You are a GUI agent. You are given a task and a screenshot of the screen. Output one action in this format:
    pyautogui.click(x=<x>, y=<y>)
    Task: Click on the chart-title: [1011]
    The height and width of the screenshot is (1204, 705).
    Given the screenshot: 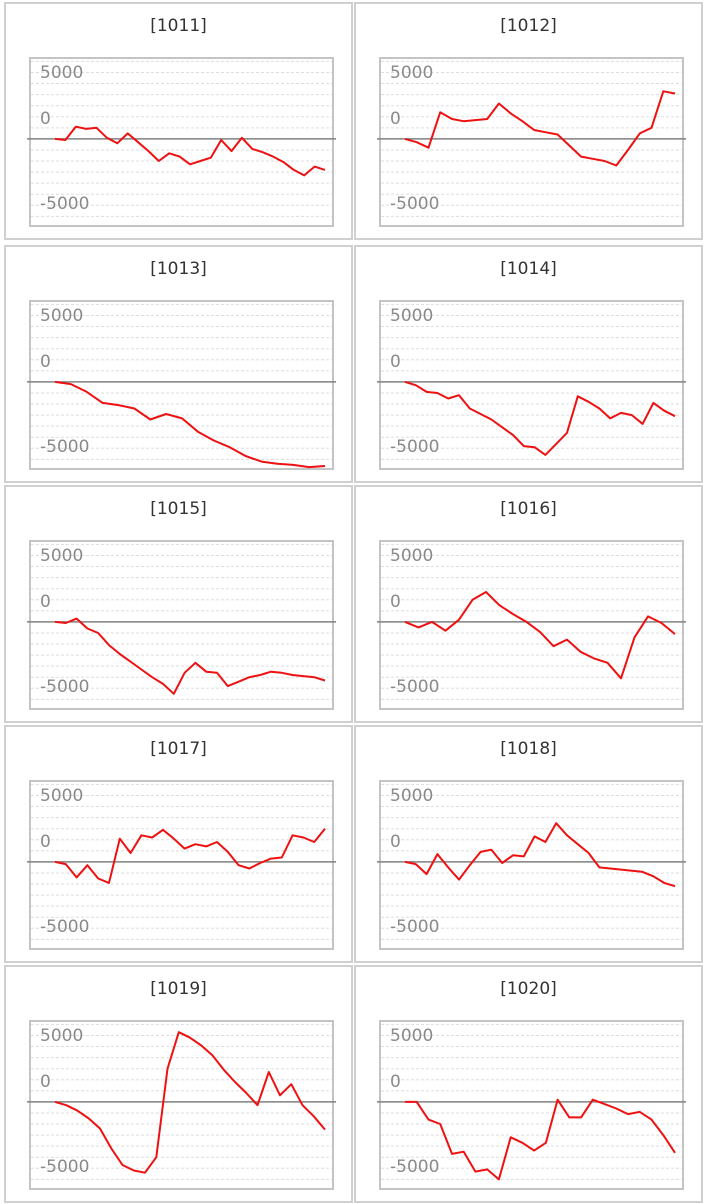 What is the action you would take?
    pyautogui.click(x=178, y=26)
    